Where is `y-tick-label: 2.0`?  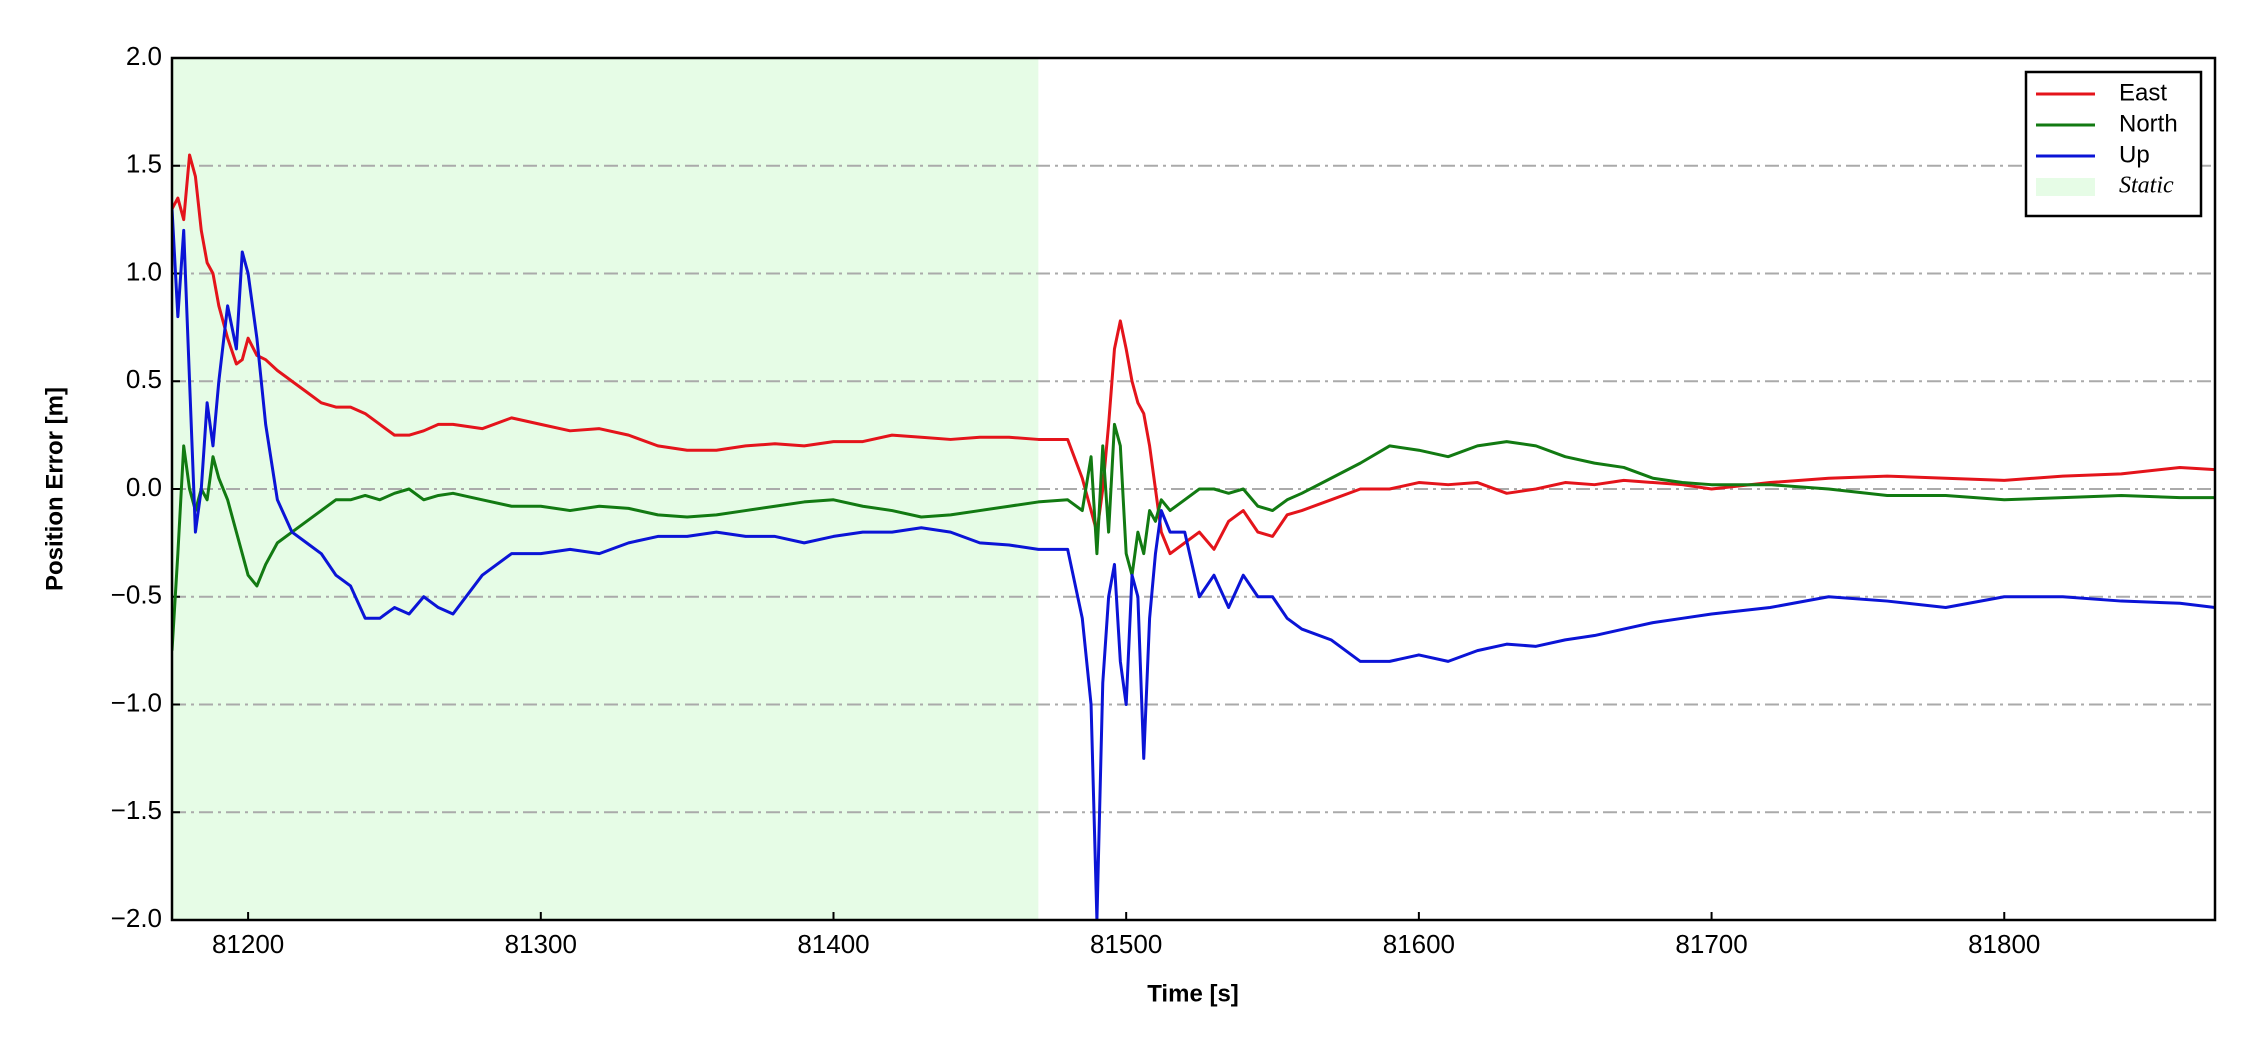
y-tick-label: 2.0 is located at coordinates (144, 56).